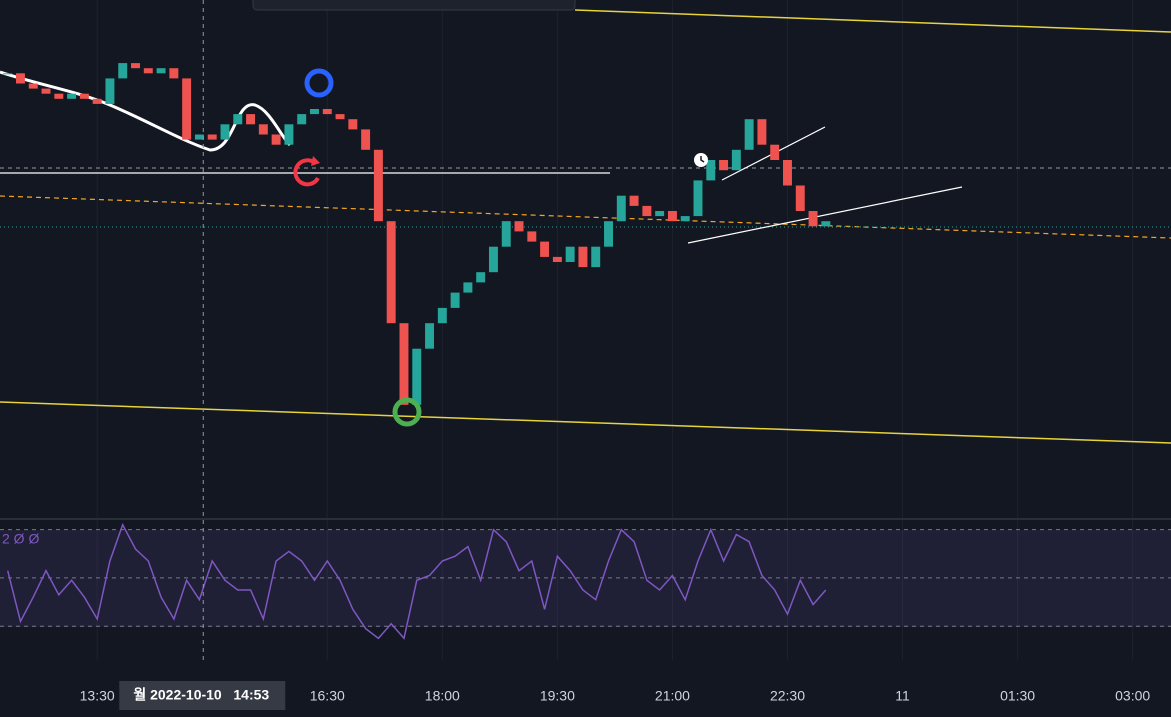 This screenshot has width=1171, height=717. Describe the element at coordinates (416, 581) in the screenshot. I see `rsi-line` at that location.